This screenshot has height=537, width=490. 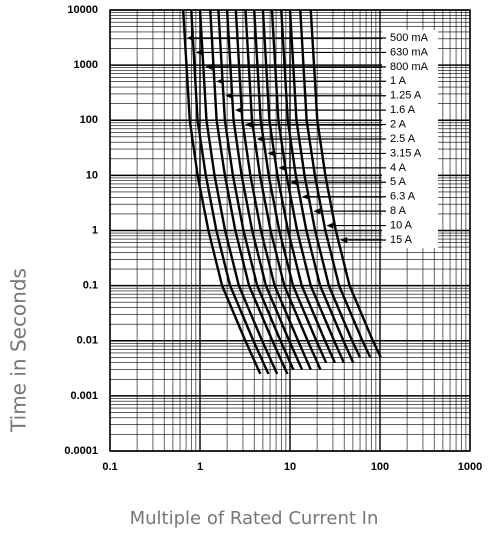 What do you see at coordinates (409, 38) in the screenshot?
I see `legend-label: 500 mA` at bounding box center [409, 38].